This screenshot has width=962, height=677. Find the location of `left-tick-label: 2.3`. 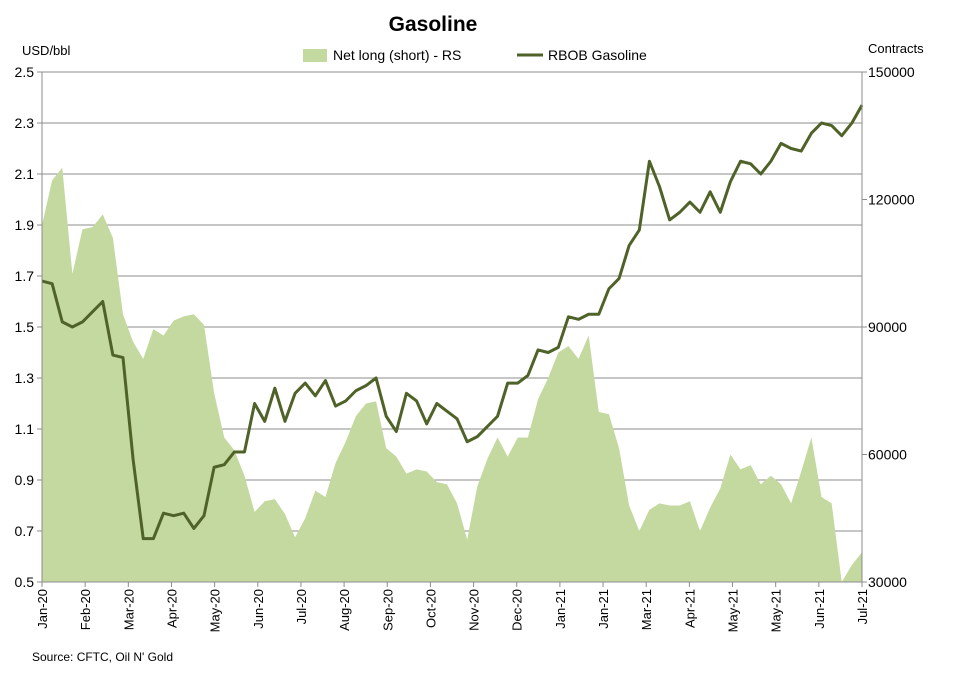

left-tick-label: 2.3 is located at coordinates (25, 123).